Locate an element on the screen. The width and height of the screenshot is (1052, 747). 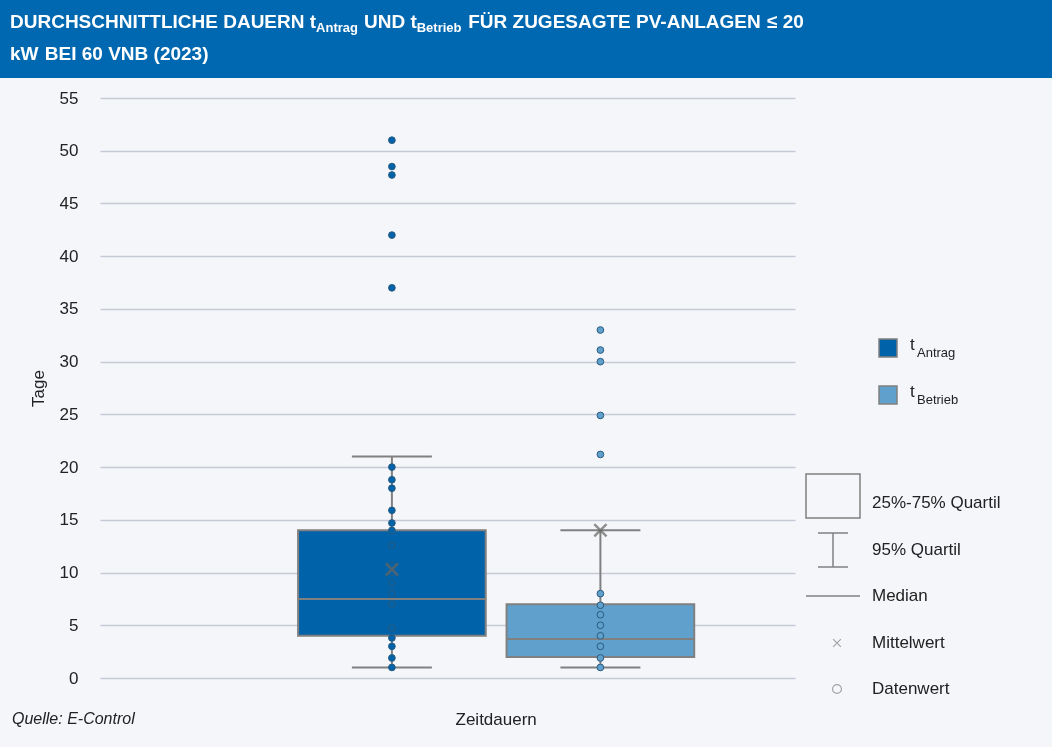
y-tick-label: 25 is located at coordinates (69, 414).